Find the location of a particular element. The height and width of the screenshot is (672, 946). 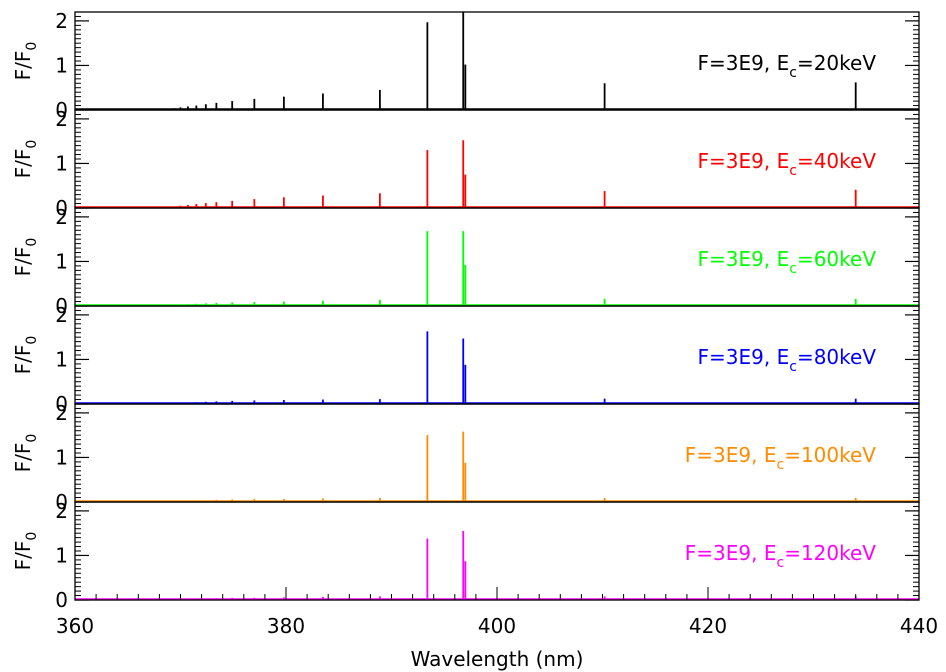

x-axis-label: Wavelength (nm) is located at coordinates (497, 659).